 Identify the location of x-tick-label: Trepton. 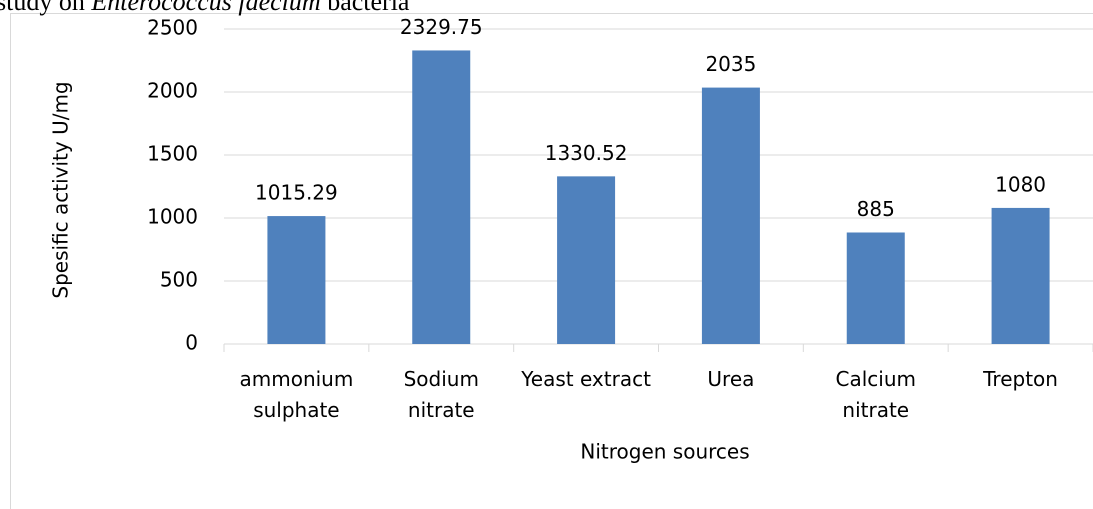
(1020, 379).